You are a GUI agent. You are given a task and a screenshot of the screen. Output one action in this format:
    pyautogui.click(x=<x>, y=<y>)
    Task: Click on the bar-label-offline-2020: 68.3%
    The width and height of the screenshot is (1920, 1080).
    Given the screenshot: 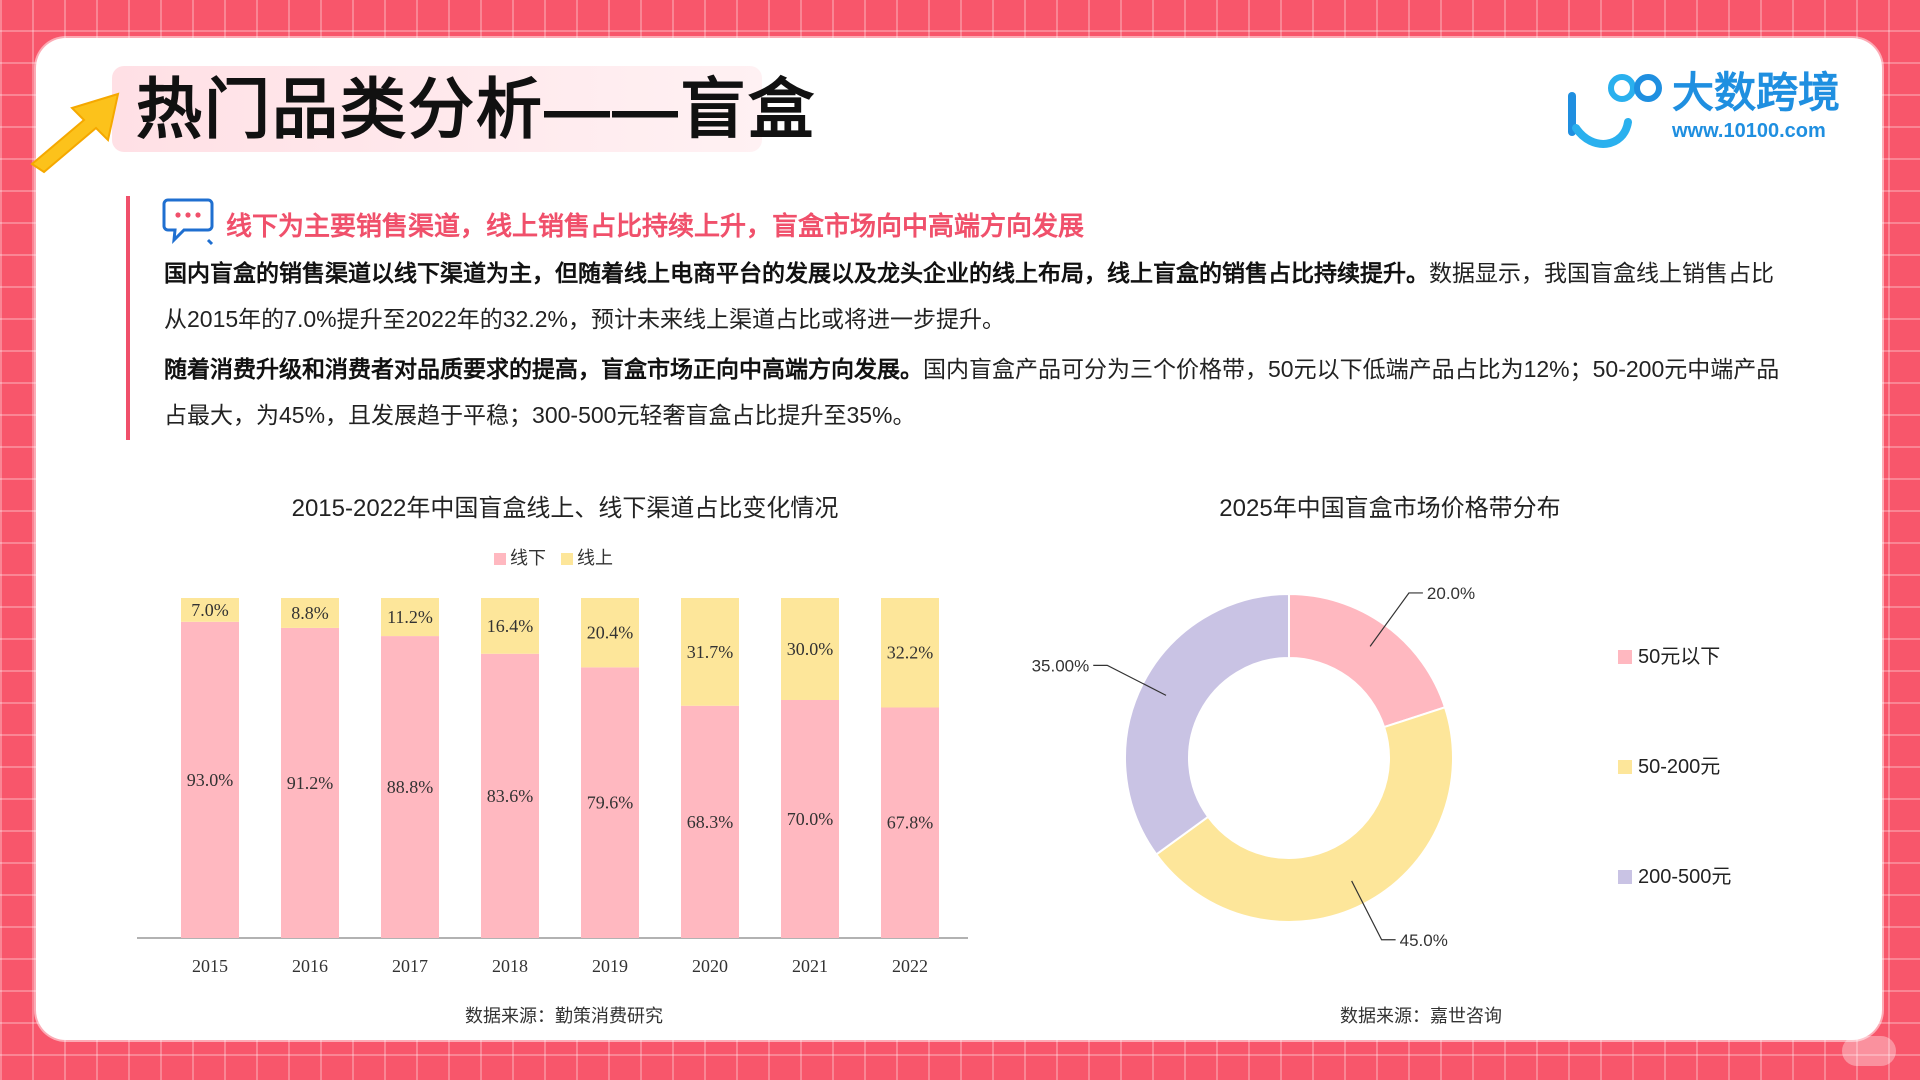 What is the action you would take?
    pyautogui.click(x=710, y=822)
    